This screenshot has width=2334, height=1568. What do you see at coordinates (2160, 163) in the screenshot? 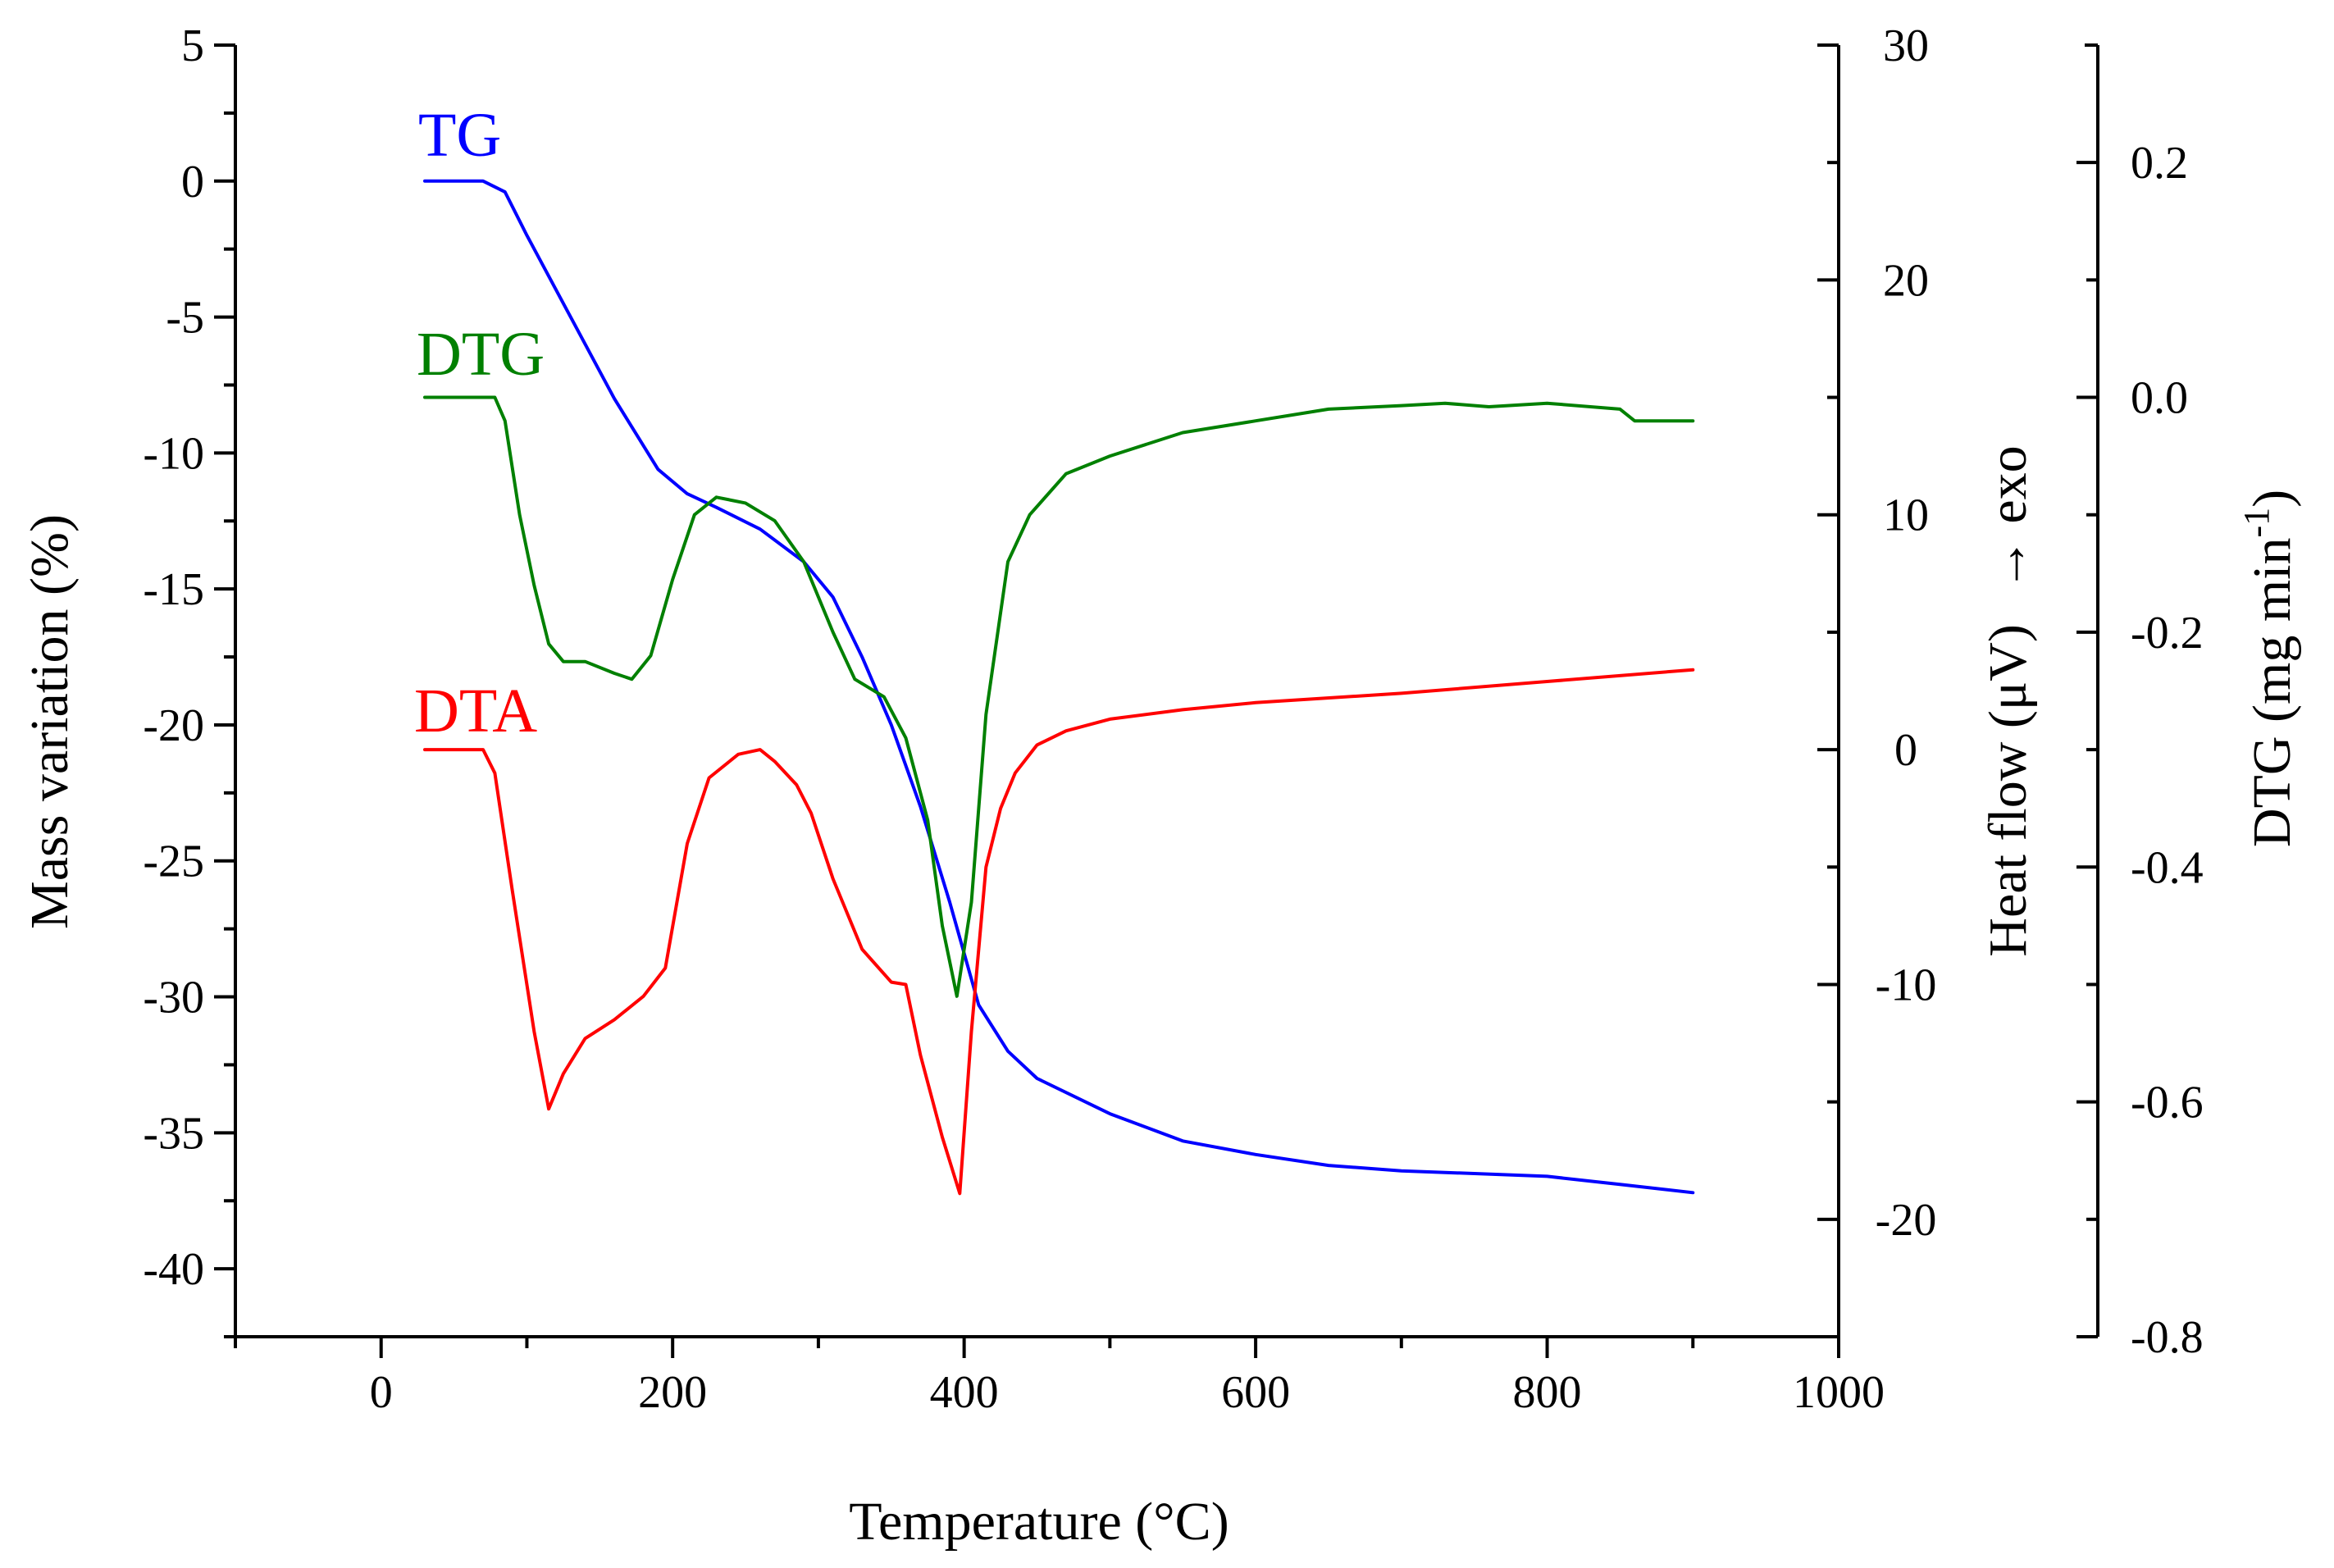
I see `dtg-tick-label: 0.2` at bounding box center [2160, 163].